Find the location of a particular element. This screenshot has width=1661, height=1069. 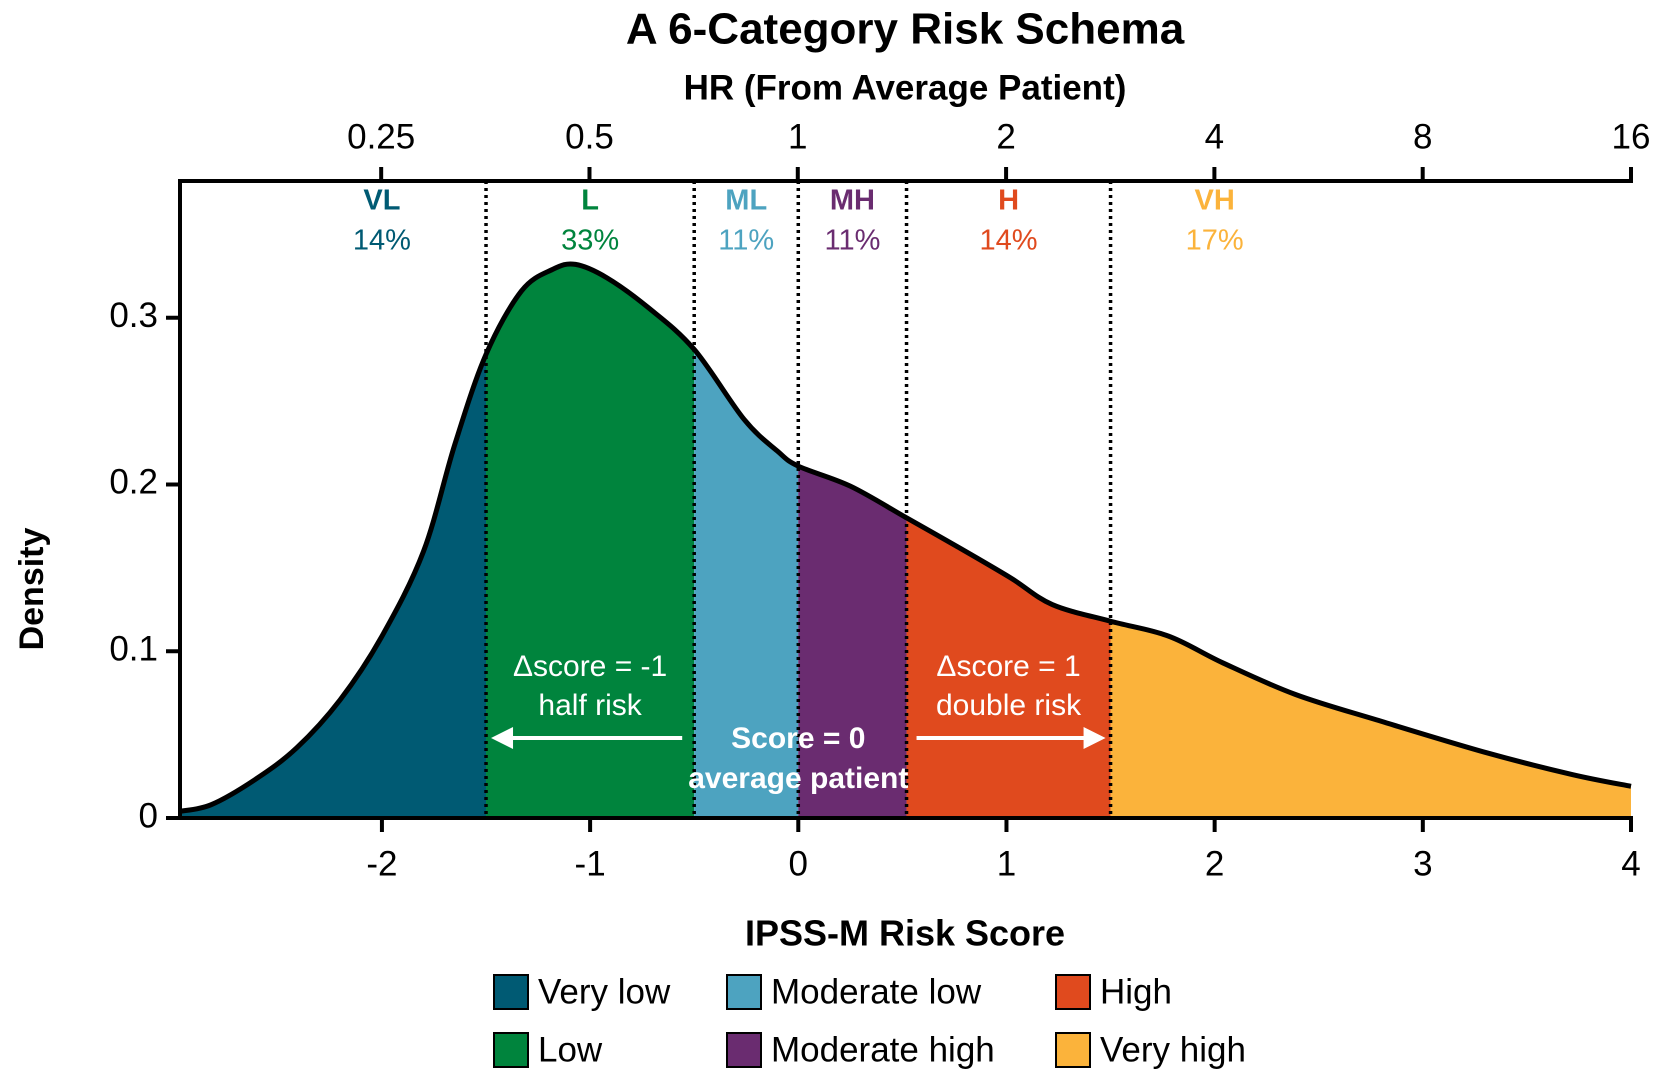

top-tick-label: 4 is located at coordinates (1214, 136).